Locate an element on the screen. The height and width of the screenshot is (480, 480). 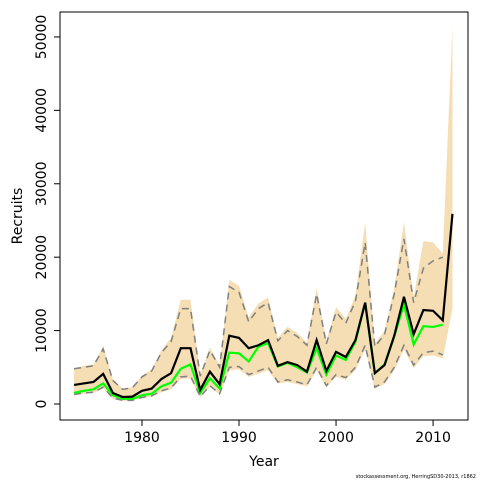
y-tick-label: 0 is located at coordinates (42, 404).